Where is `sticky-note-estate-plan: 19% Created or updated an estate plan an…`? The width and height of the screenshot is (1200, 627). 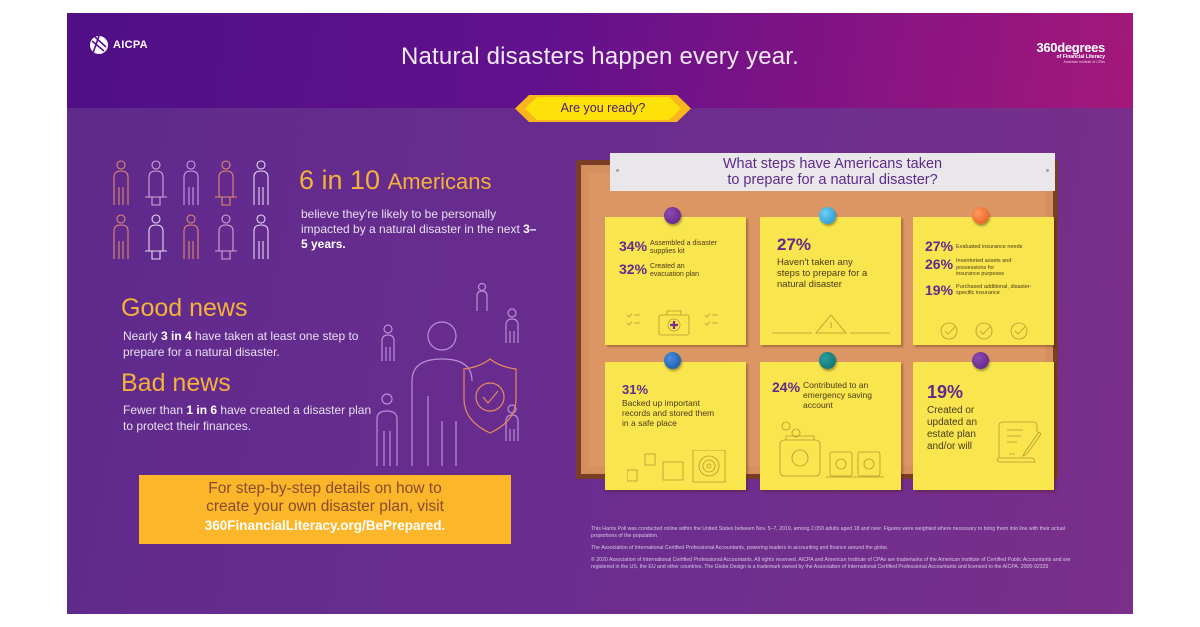 sticky-note-estate-plan: 19% Created or updated an estate plan an… is located at coordinates (983, 421).